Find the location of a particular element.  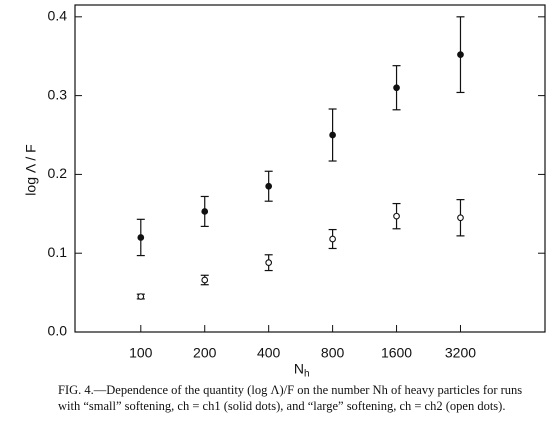

x-tick-label: 200 is located at coordinates (205, 353).